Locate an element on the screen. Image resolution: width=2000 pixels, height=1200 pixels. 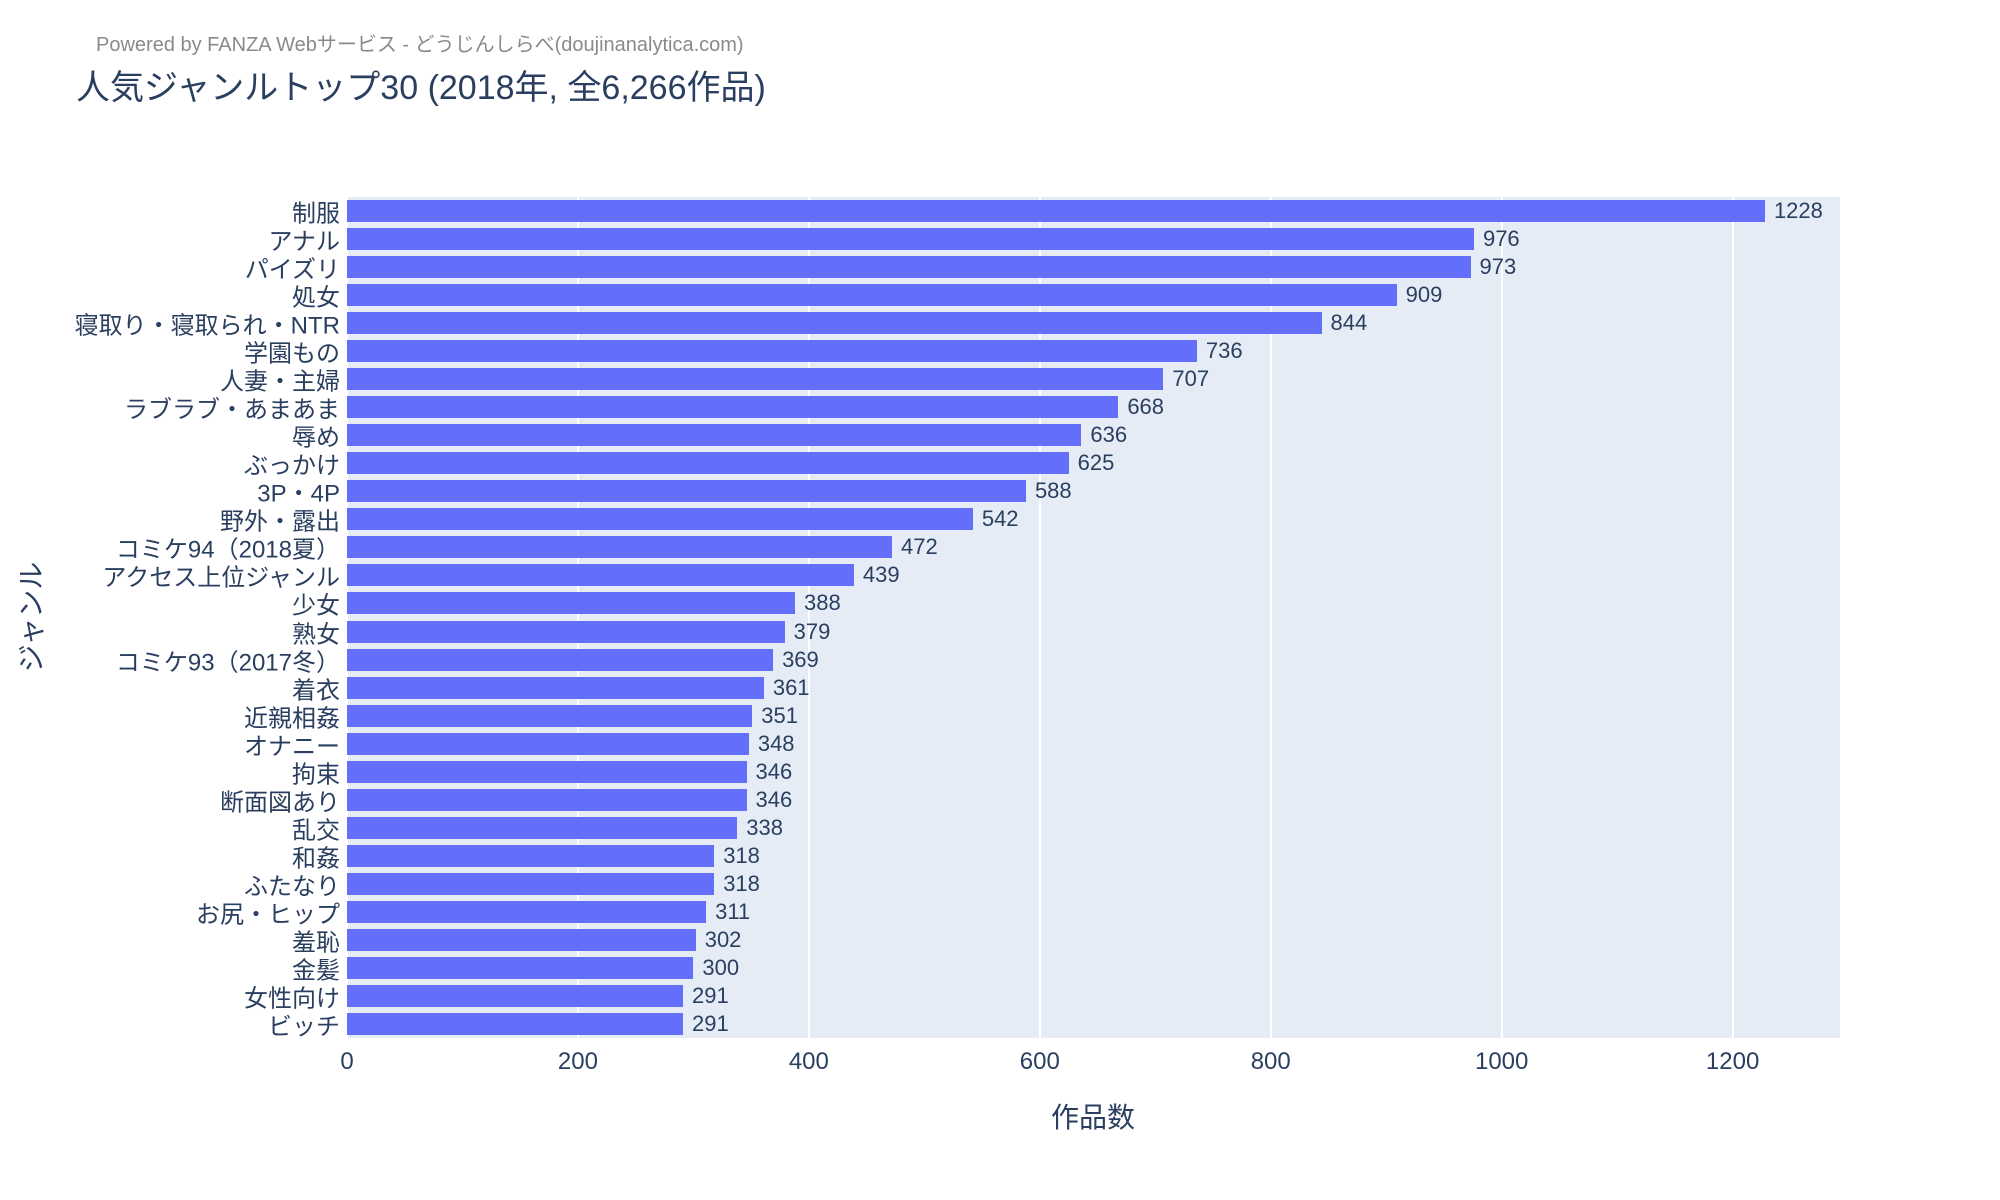
bar-value-label: 909 is located at coordinates (1424, 295).